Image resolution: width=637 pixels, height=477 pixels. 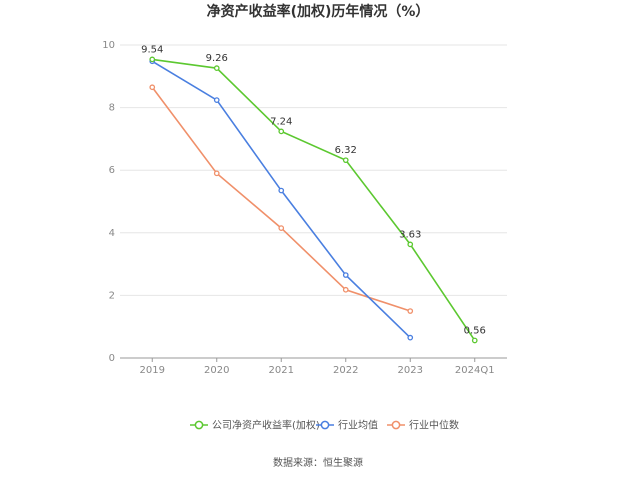 What do you see at coordinates (266, 425) in the screenshot?
I see `legend-label: 公司净资产收益率(加权)` at bounding box center [266, 425].